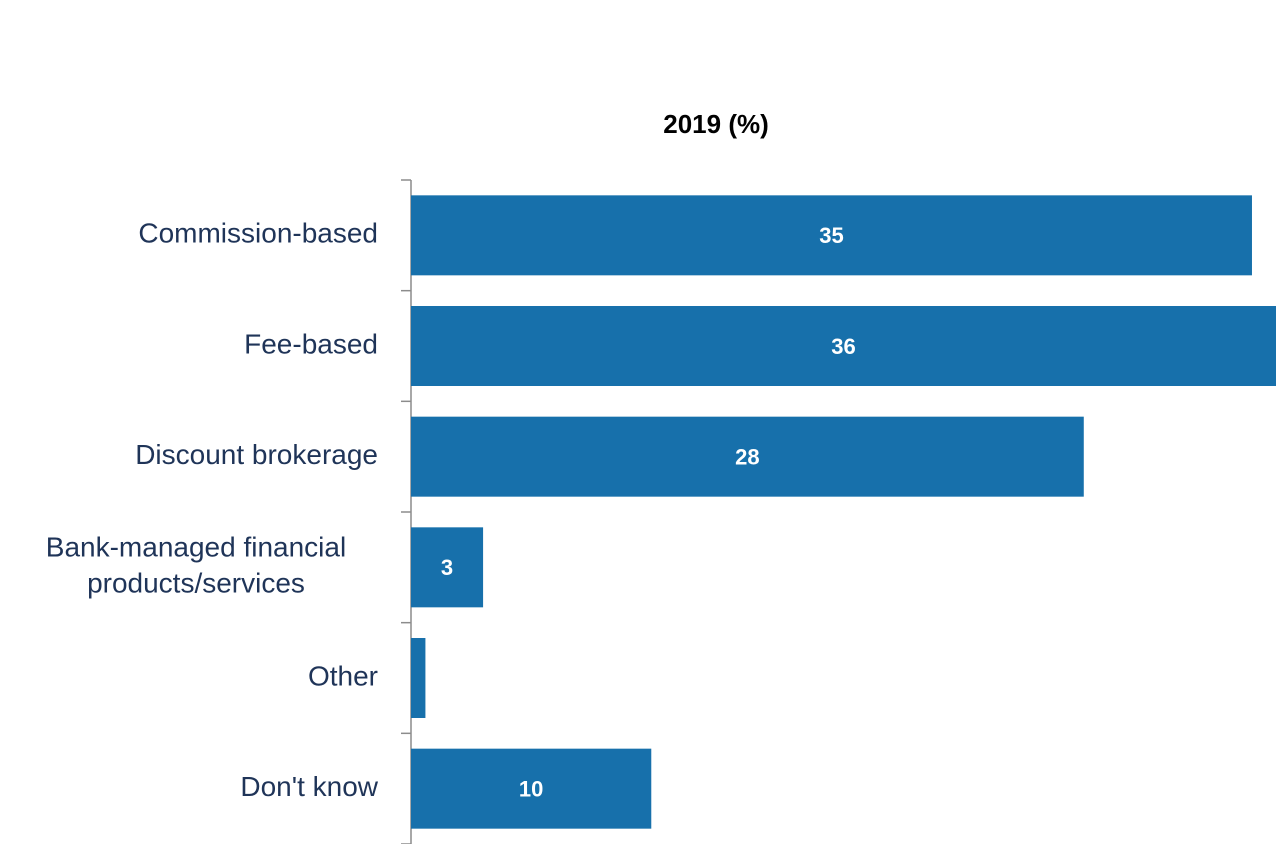  I want to click on value-label: 36, so click(843, 346).